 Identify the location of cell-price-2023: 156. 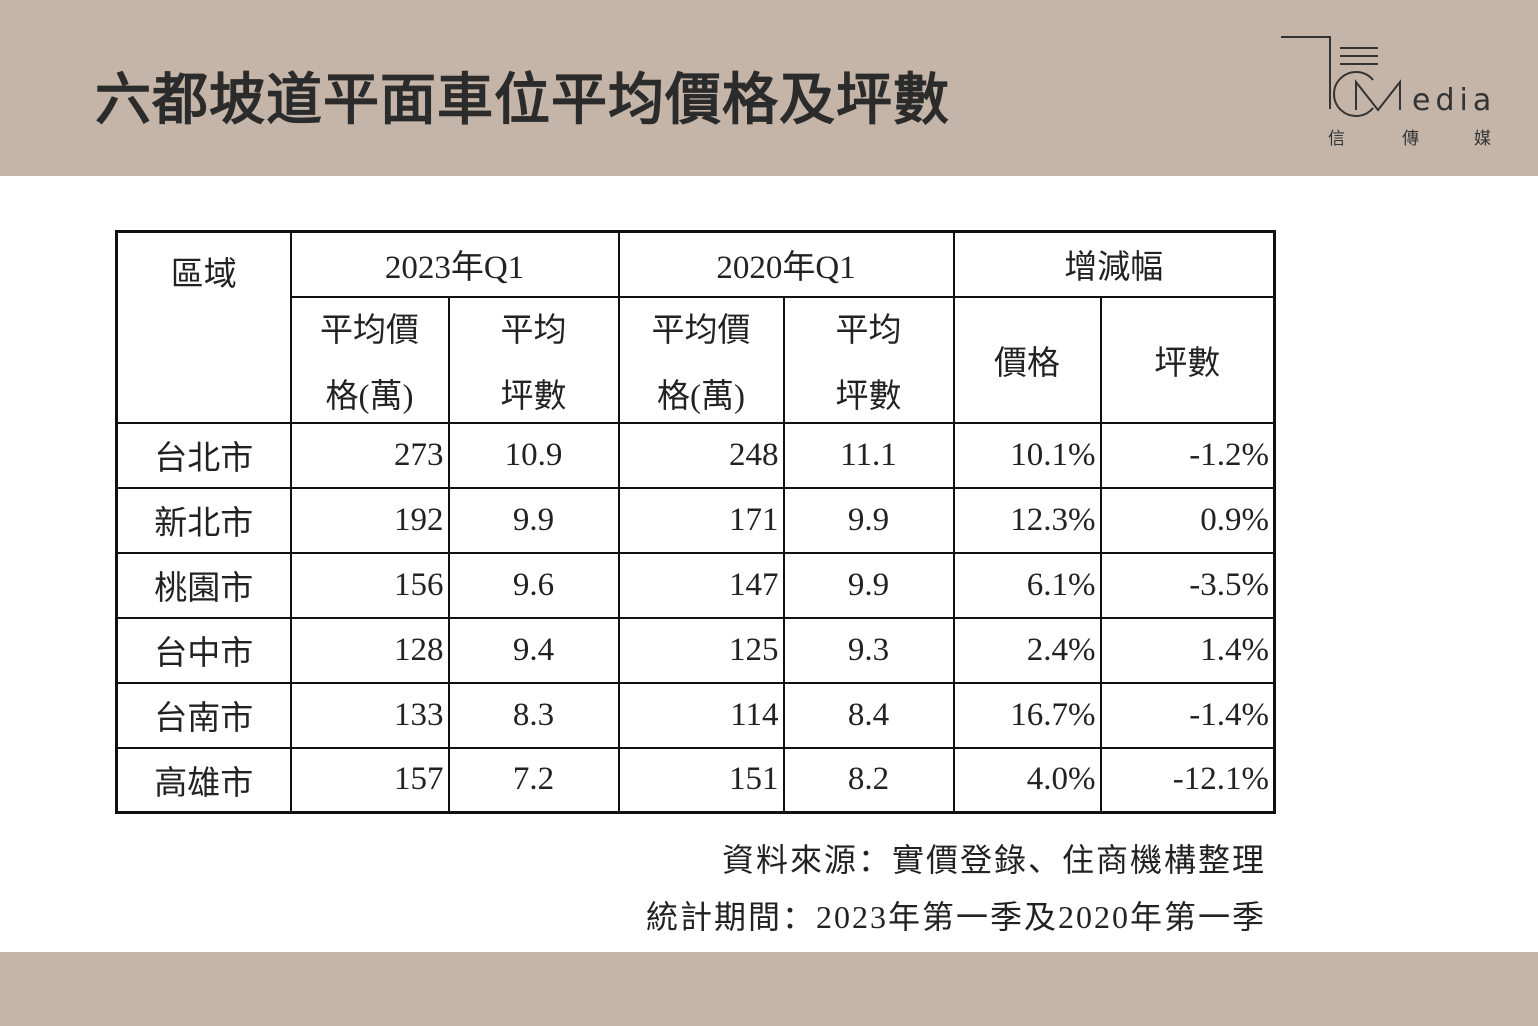
(369, 585).